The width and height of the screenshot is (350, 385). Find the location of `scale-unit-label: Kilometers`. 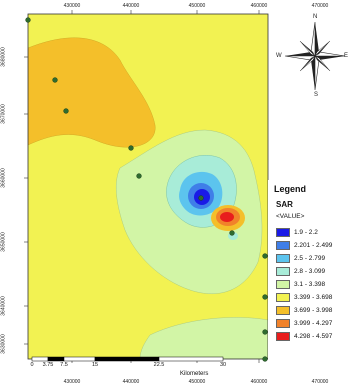

scale-unit-label: Kilometers is located at coordinates (194, 374).